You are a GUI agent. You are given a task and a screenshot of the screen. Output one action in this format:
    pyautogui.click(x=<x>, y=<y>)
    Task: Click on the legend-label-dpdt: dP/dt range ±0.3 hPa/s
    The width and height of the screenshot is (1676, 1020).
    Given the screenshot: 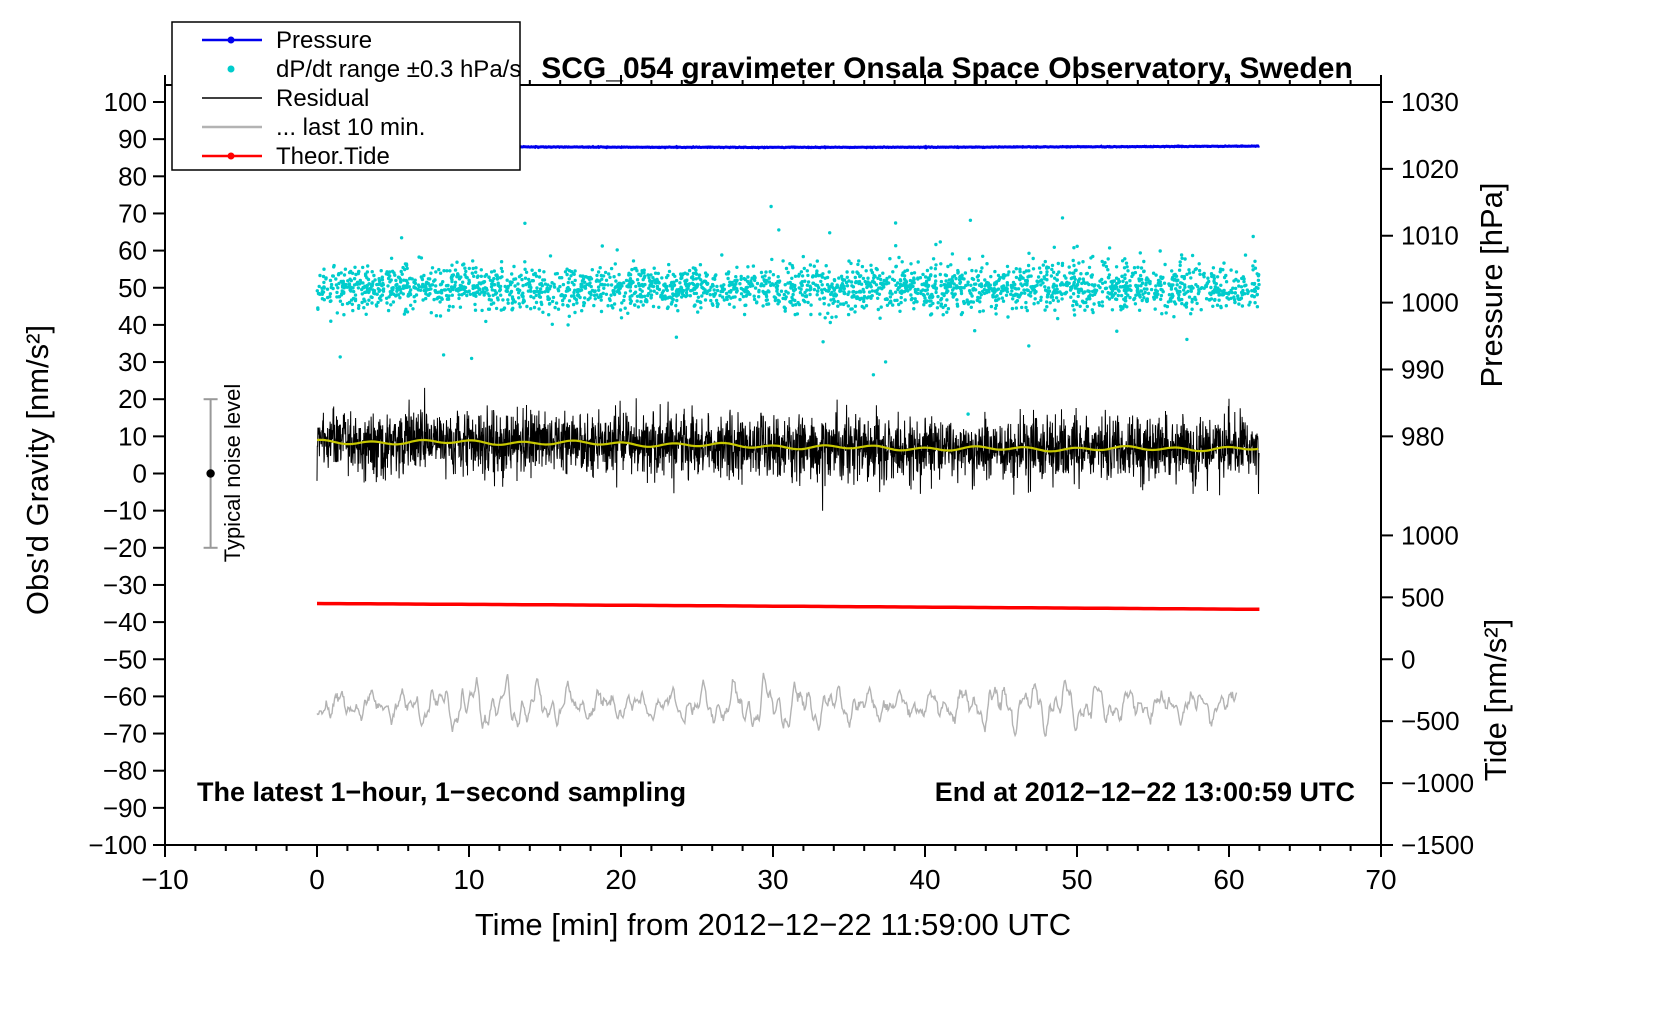 What is the action you would take?
    pyautogui.click(x=398, y=69)
    